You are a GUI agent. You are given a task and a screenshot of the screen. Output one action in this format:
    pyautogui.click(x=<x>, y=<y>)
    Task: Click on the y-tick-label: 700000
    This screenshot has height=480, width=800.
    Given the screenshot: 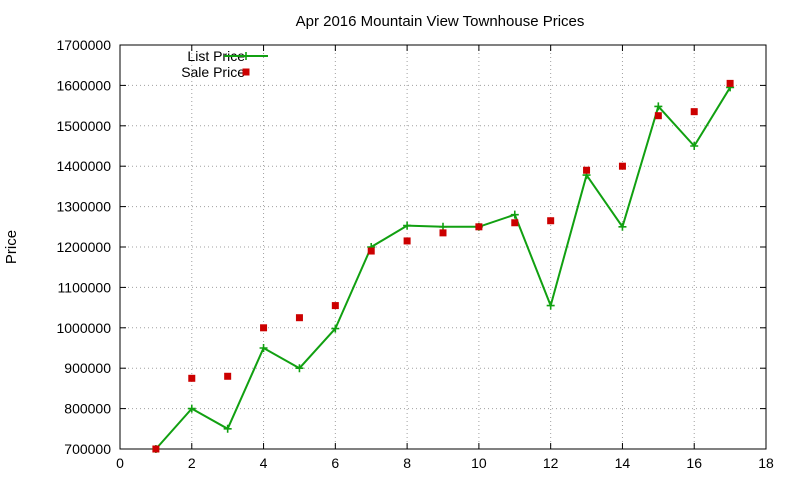 What is the action you would take?
    pyautogui.click(x=87, y=449)
    